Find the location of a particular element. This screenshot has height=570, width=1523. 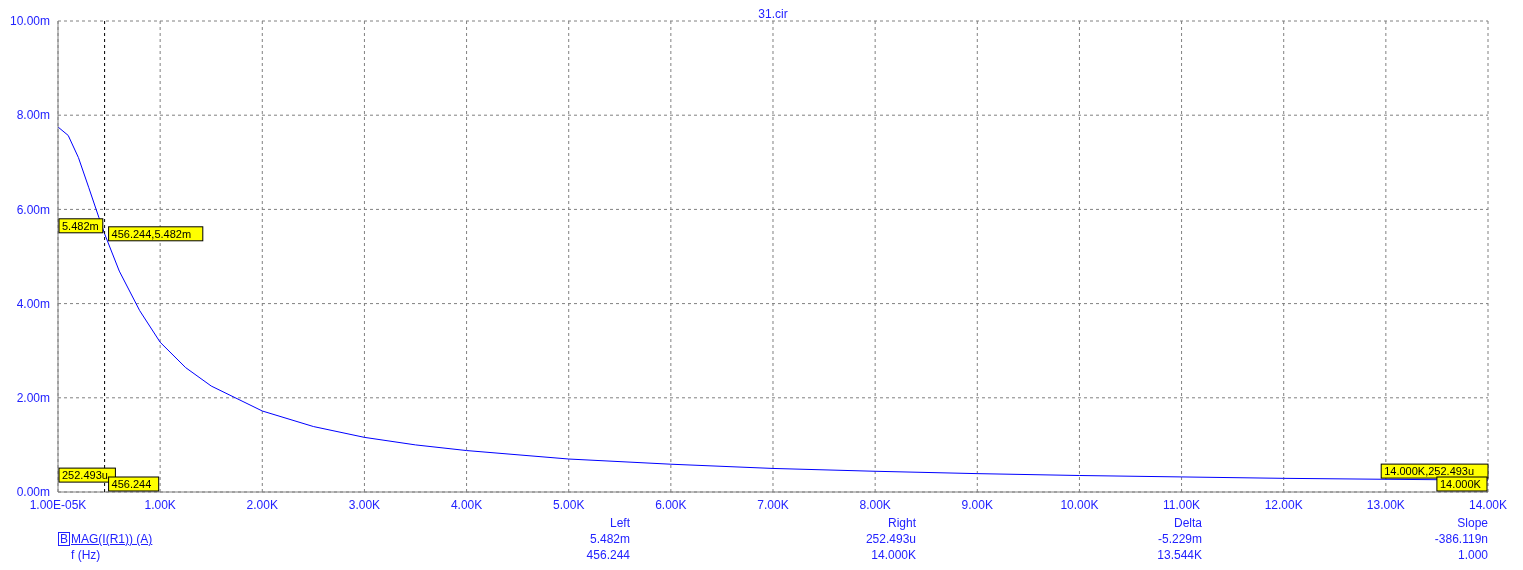

text: -386.119n is located at coordinates (1460, 539).